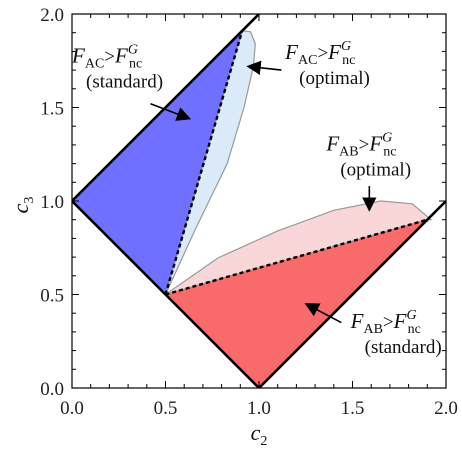 This screenshot has width=462, height=456. Describe the element at coordinates (353, 408) in the screenshot. I see `x-tick-label: 1.5` at that location.